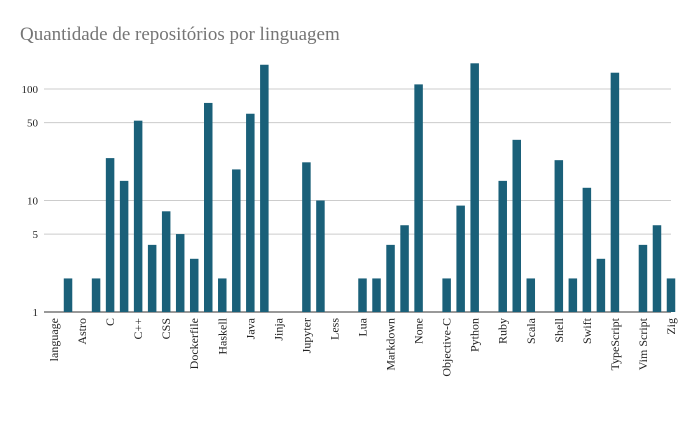  What do you see at coordinates (391, 344) in the screenshot?
I see `x-tick-label: Markdown` at bounding box center [391, 344].